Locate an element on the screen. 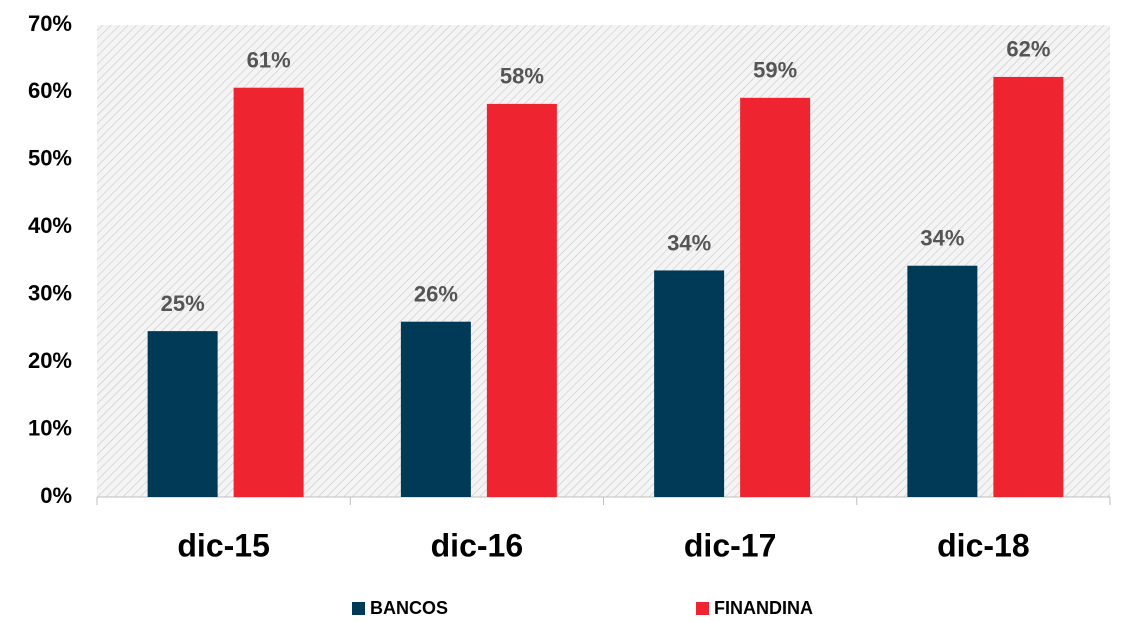 This screenshot has width=1122, height=622. y-tick-label: 40% is located at coordinates (50, 225).